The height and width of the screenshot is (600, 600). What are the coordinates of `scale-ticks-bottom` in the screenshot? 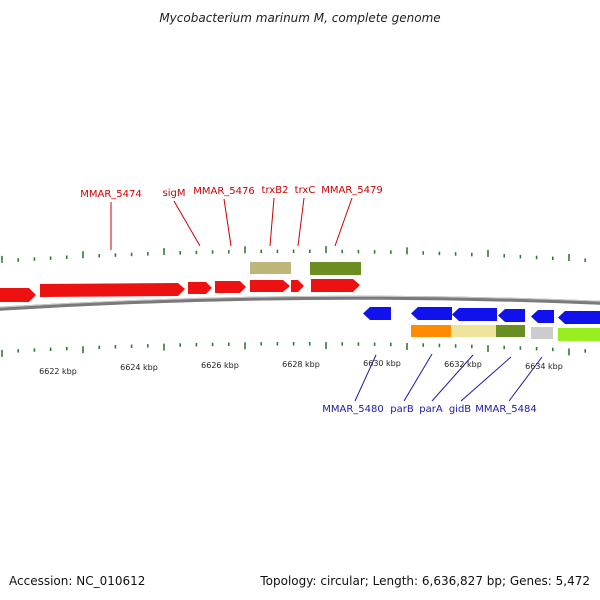 It's located at (294, 349).